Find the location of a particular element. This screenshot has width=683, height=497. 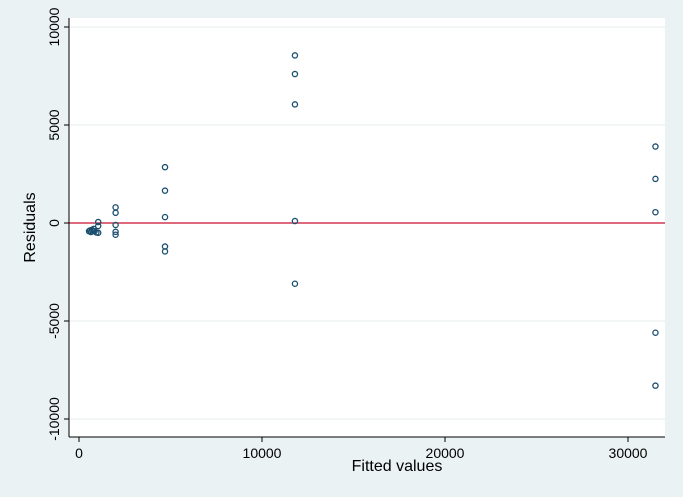

x-tick-label: 0 is located at coordinates (79, 453).